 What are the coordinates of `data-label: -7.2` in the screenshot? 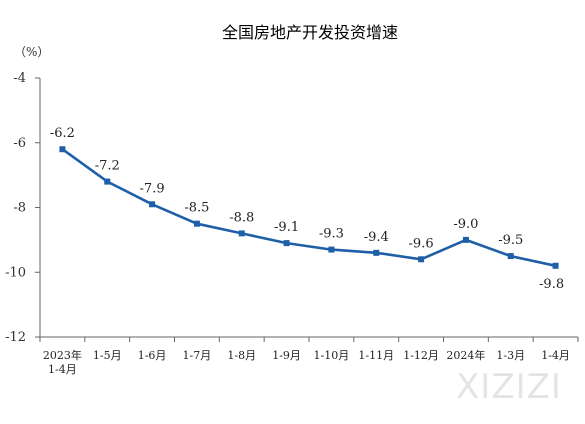 It's located at (107, 166).